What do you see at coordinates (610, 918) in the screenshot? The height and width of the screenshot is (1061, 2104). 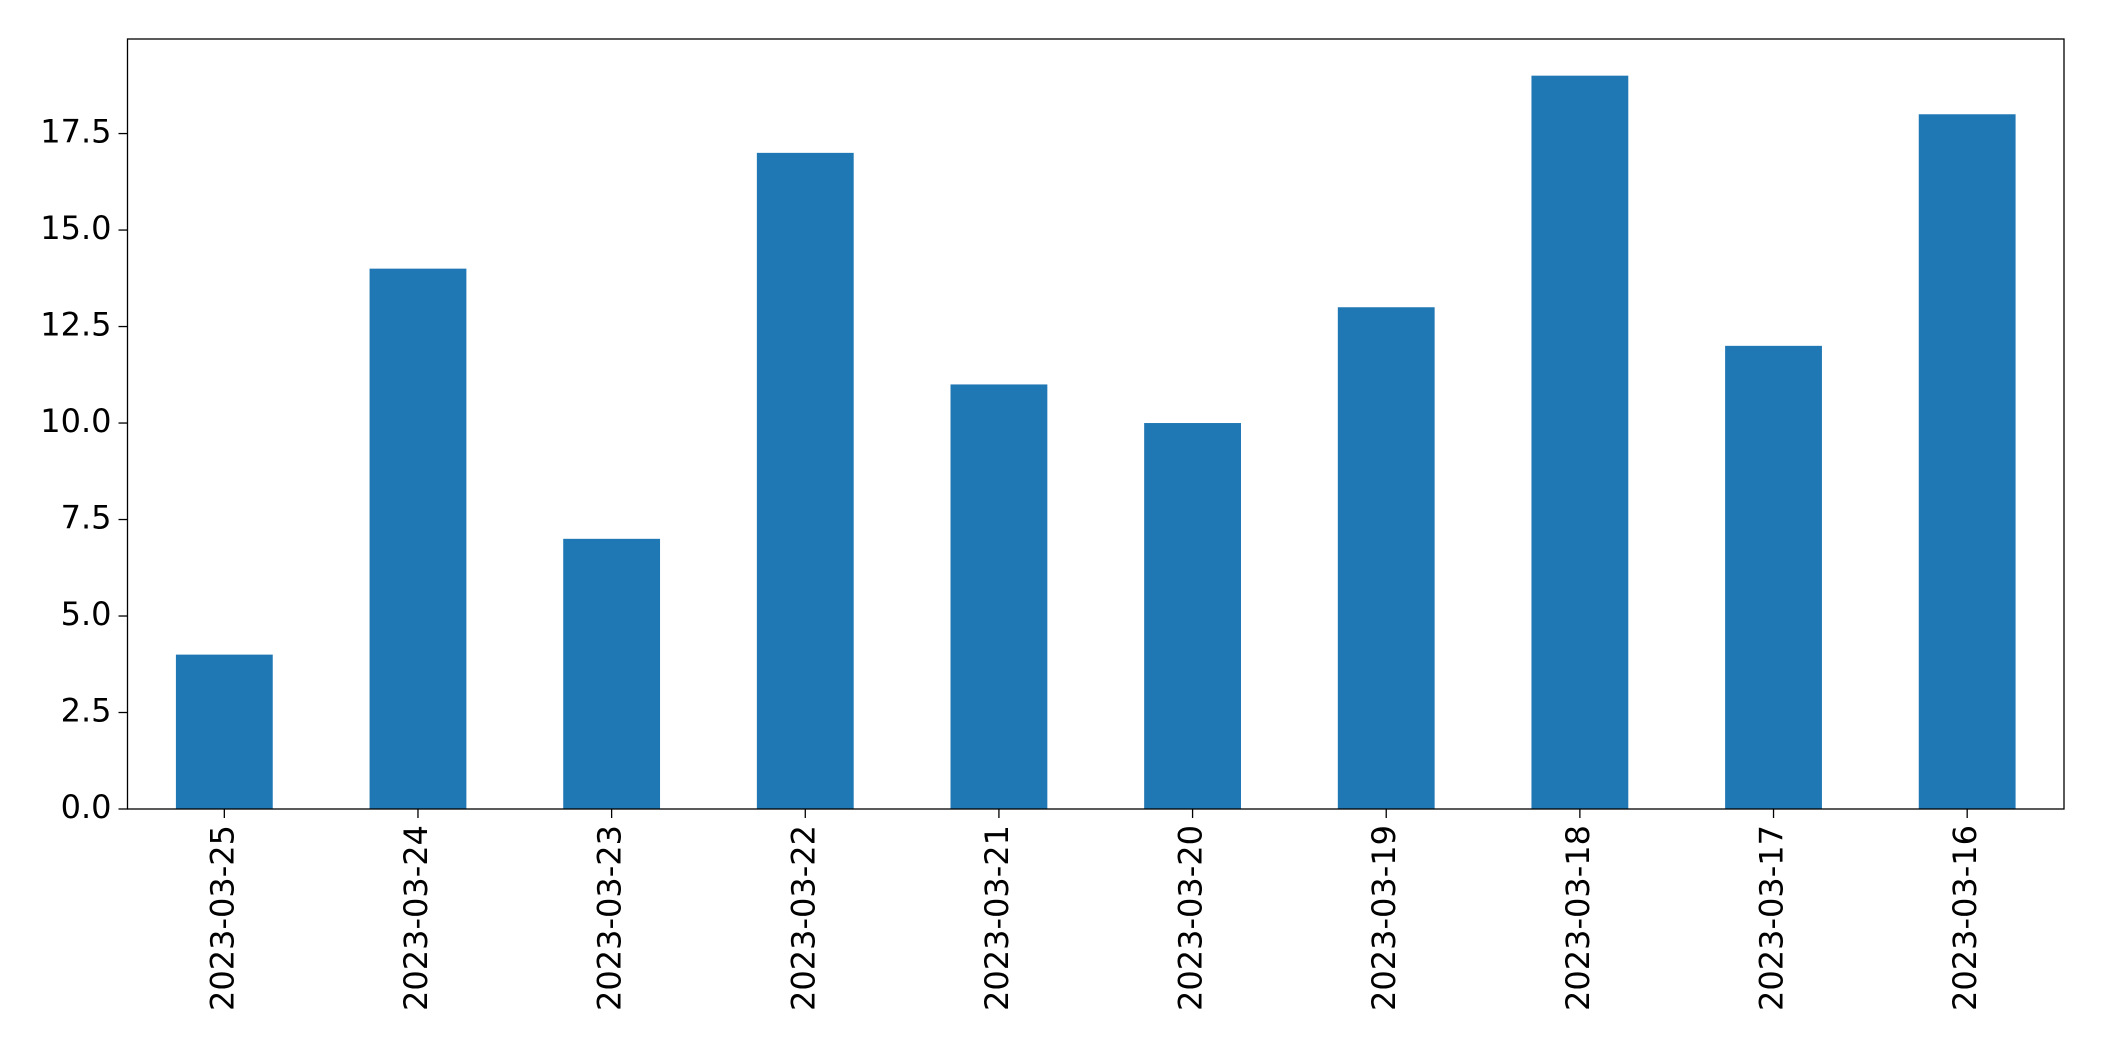 I see `x-tick-label: 2023-03-23` at bounding box center [610, 918].